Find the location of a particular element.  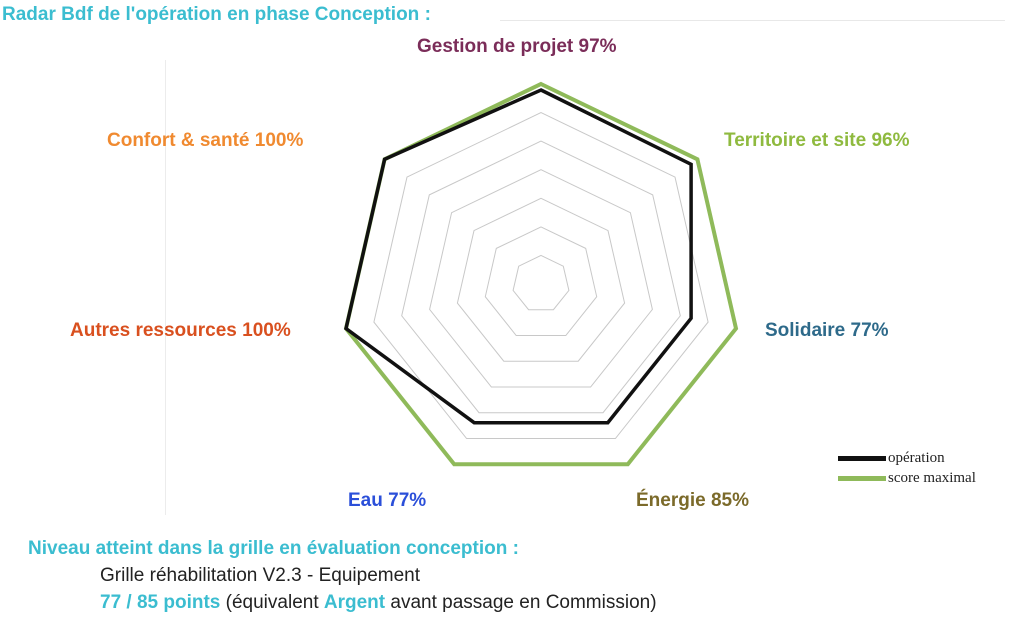

axis-label-value: 85% is located at coordinates (730, 500).